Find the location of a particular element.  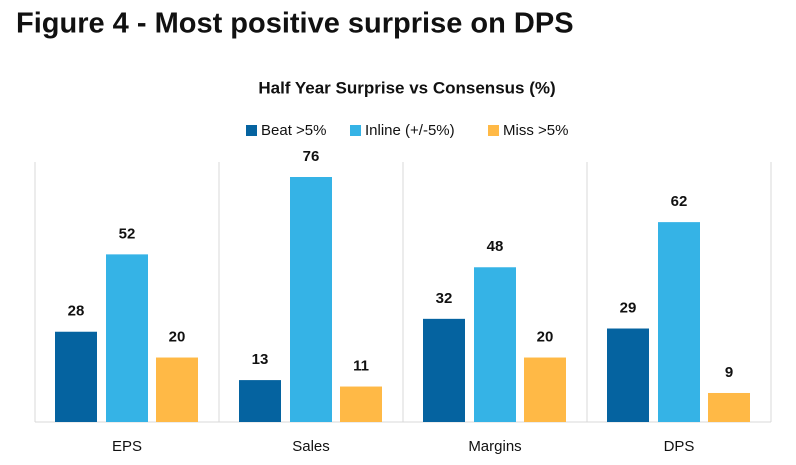

value-label: 13 is located at coordinates (260, 359).